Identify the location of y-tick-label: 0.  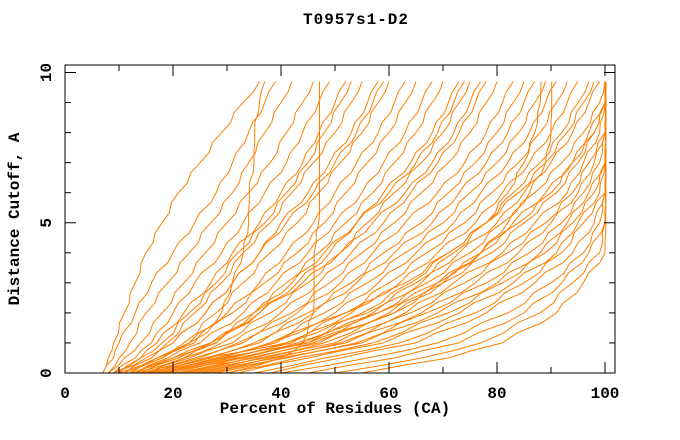
(47, 373).